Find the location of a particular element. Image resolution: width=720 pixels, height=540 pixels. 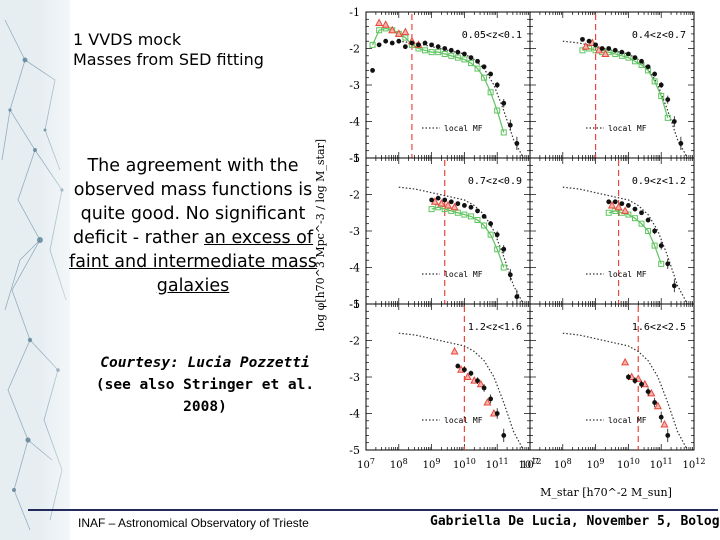

redshift-label: 1.2<z<1.6 is located at coordinates (495, 327).